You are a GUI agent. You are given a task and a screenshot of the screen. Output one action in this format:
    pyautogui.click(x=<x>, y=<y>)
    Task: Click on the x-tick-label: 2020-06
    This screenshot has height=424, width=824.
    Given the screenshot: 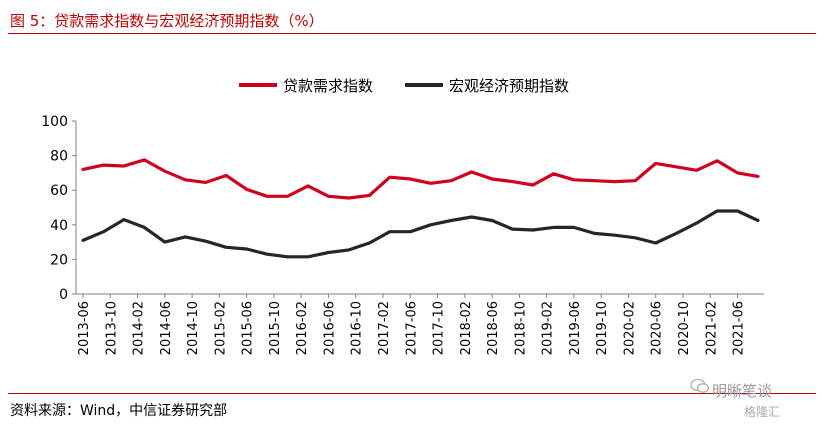 What is the action you would take?
    pyautogui.click(x=657, y=328)
    